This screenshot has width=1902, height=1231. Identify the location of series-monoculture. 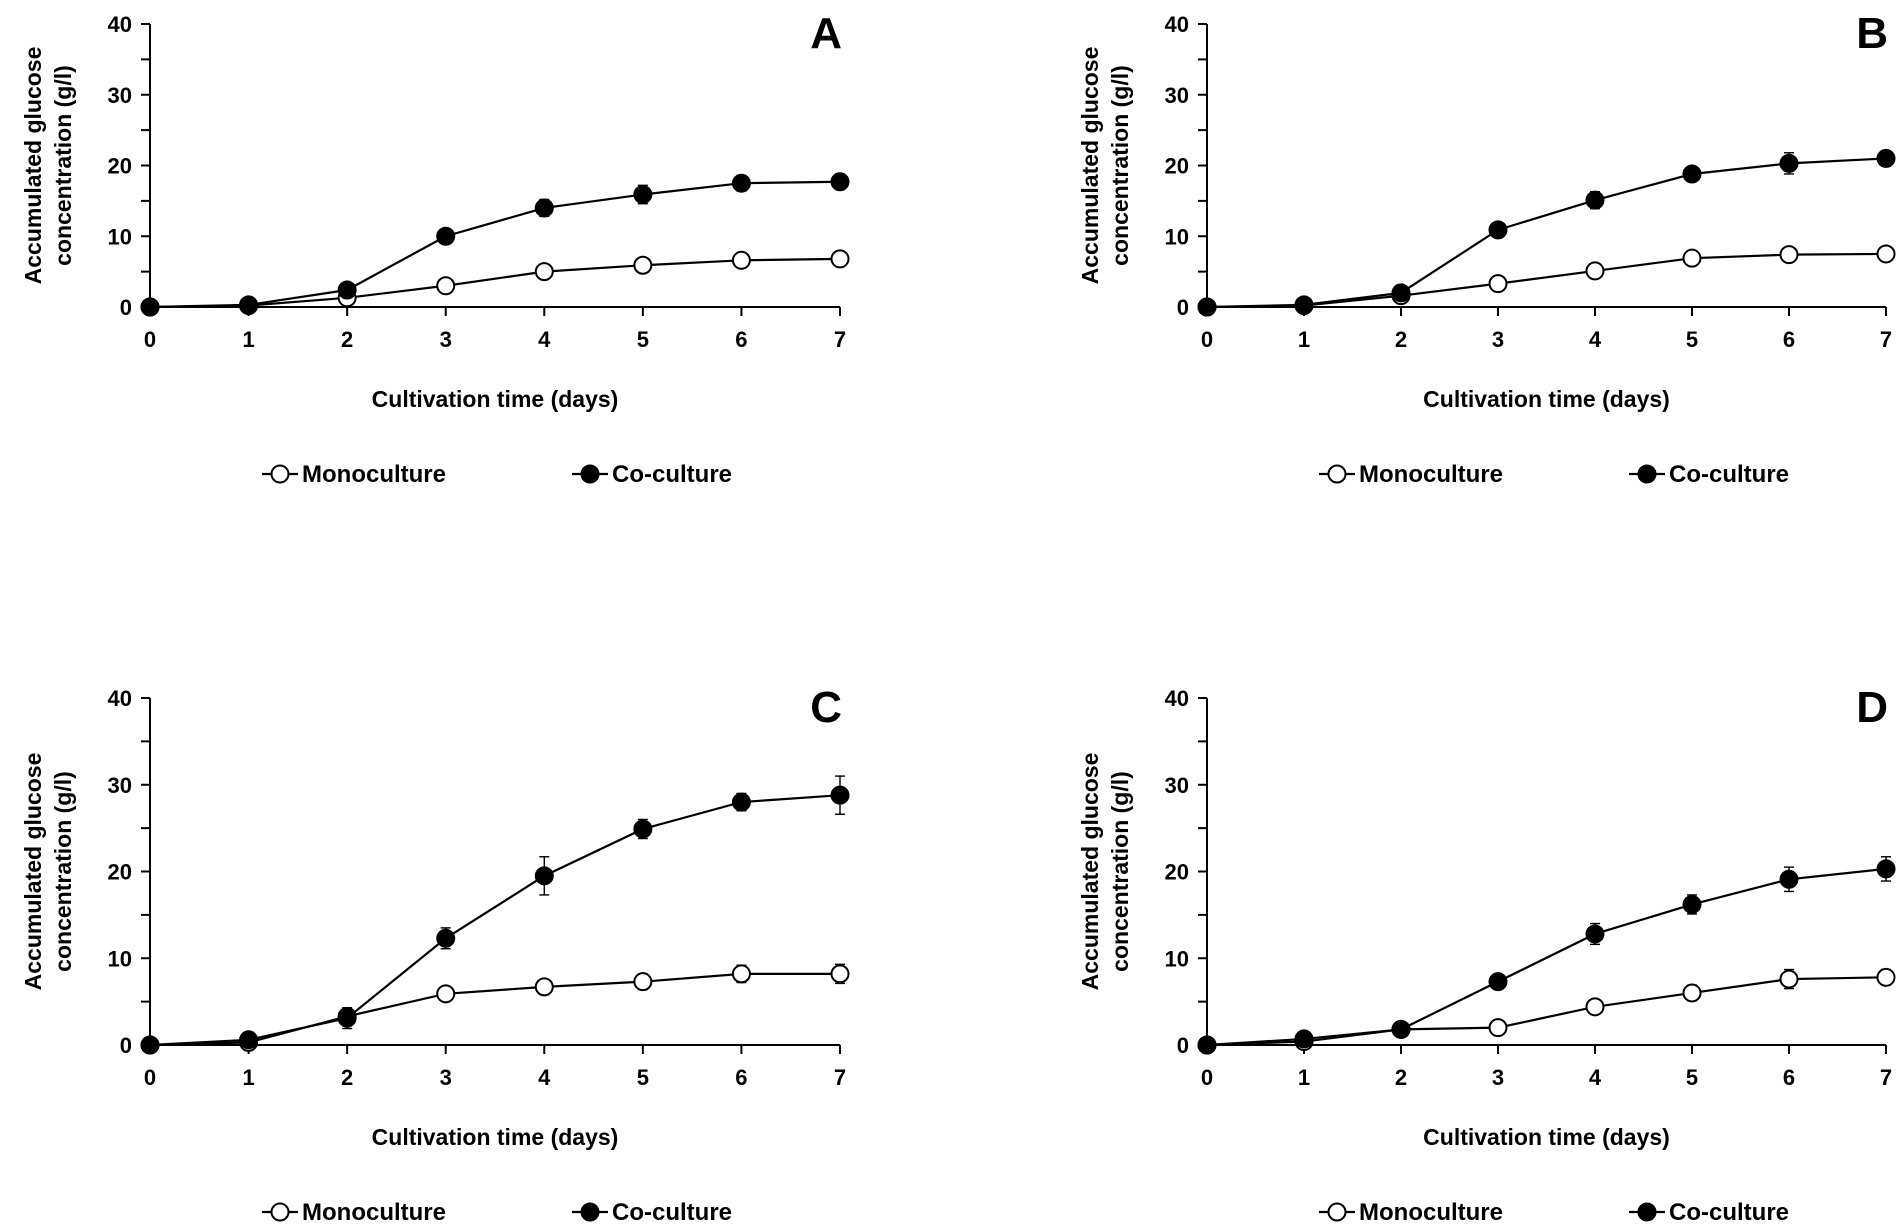
(495, 1009).